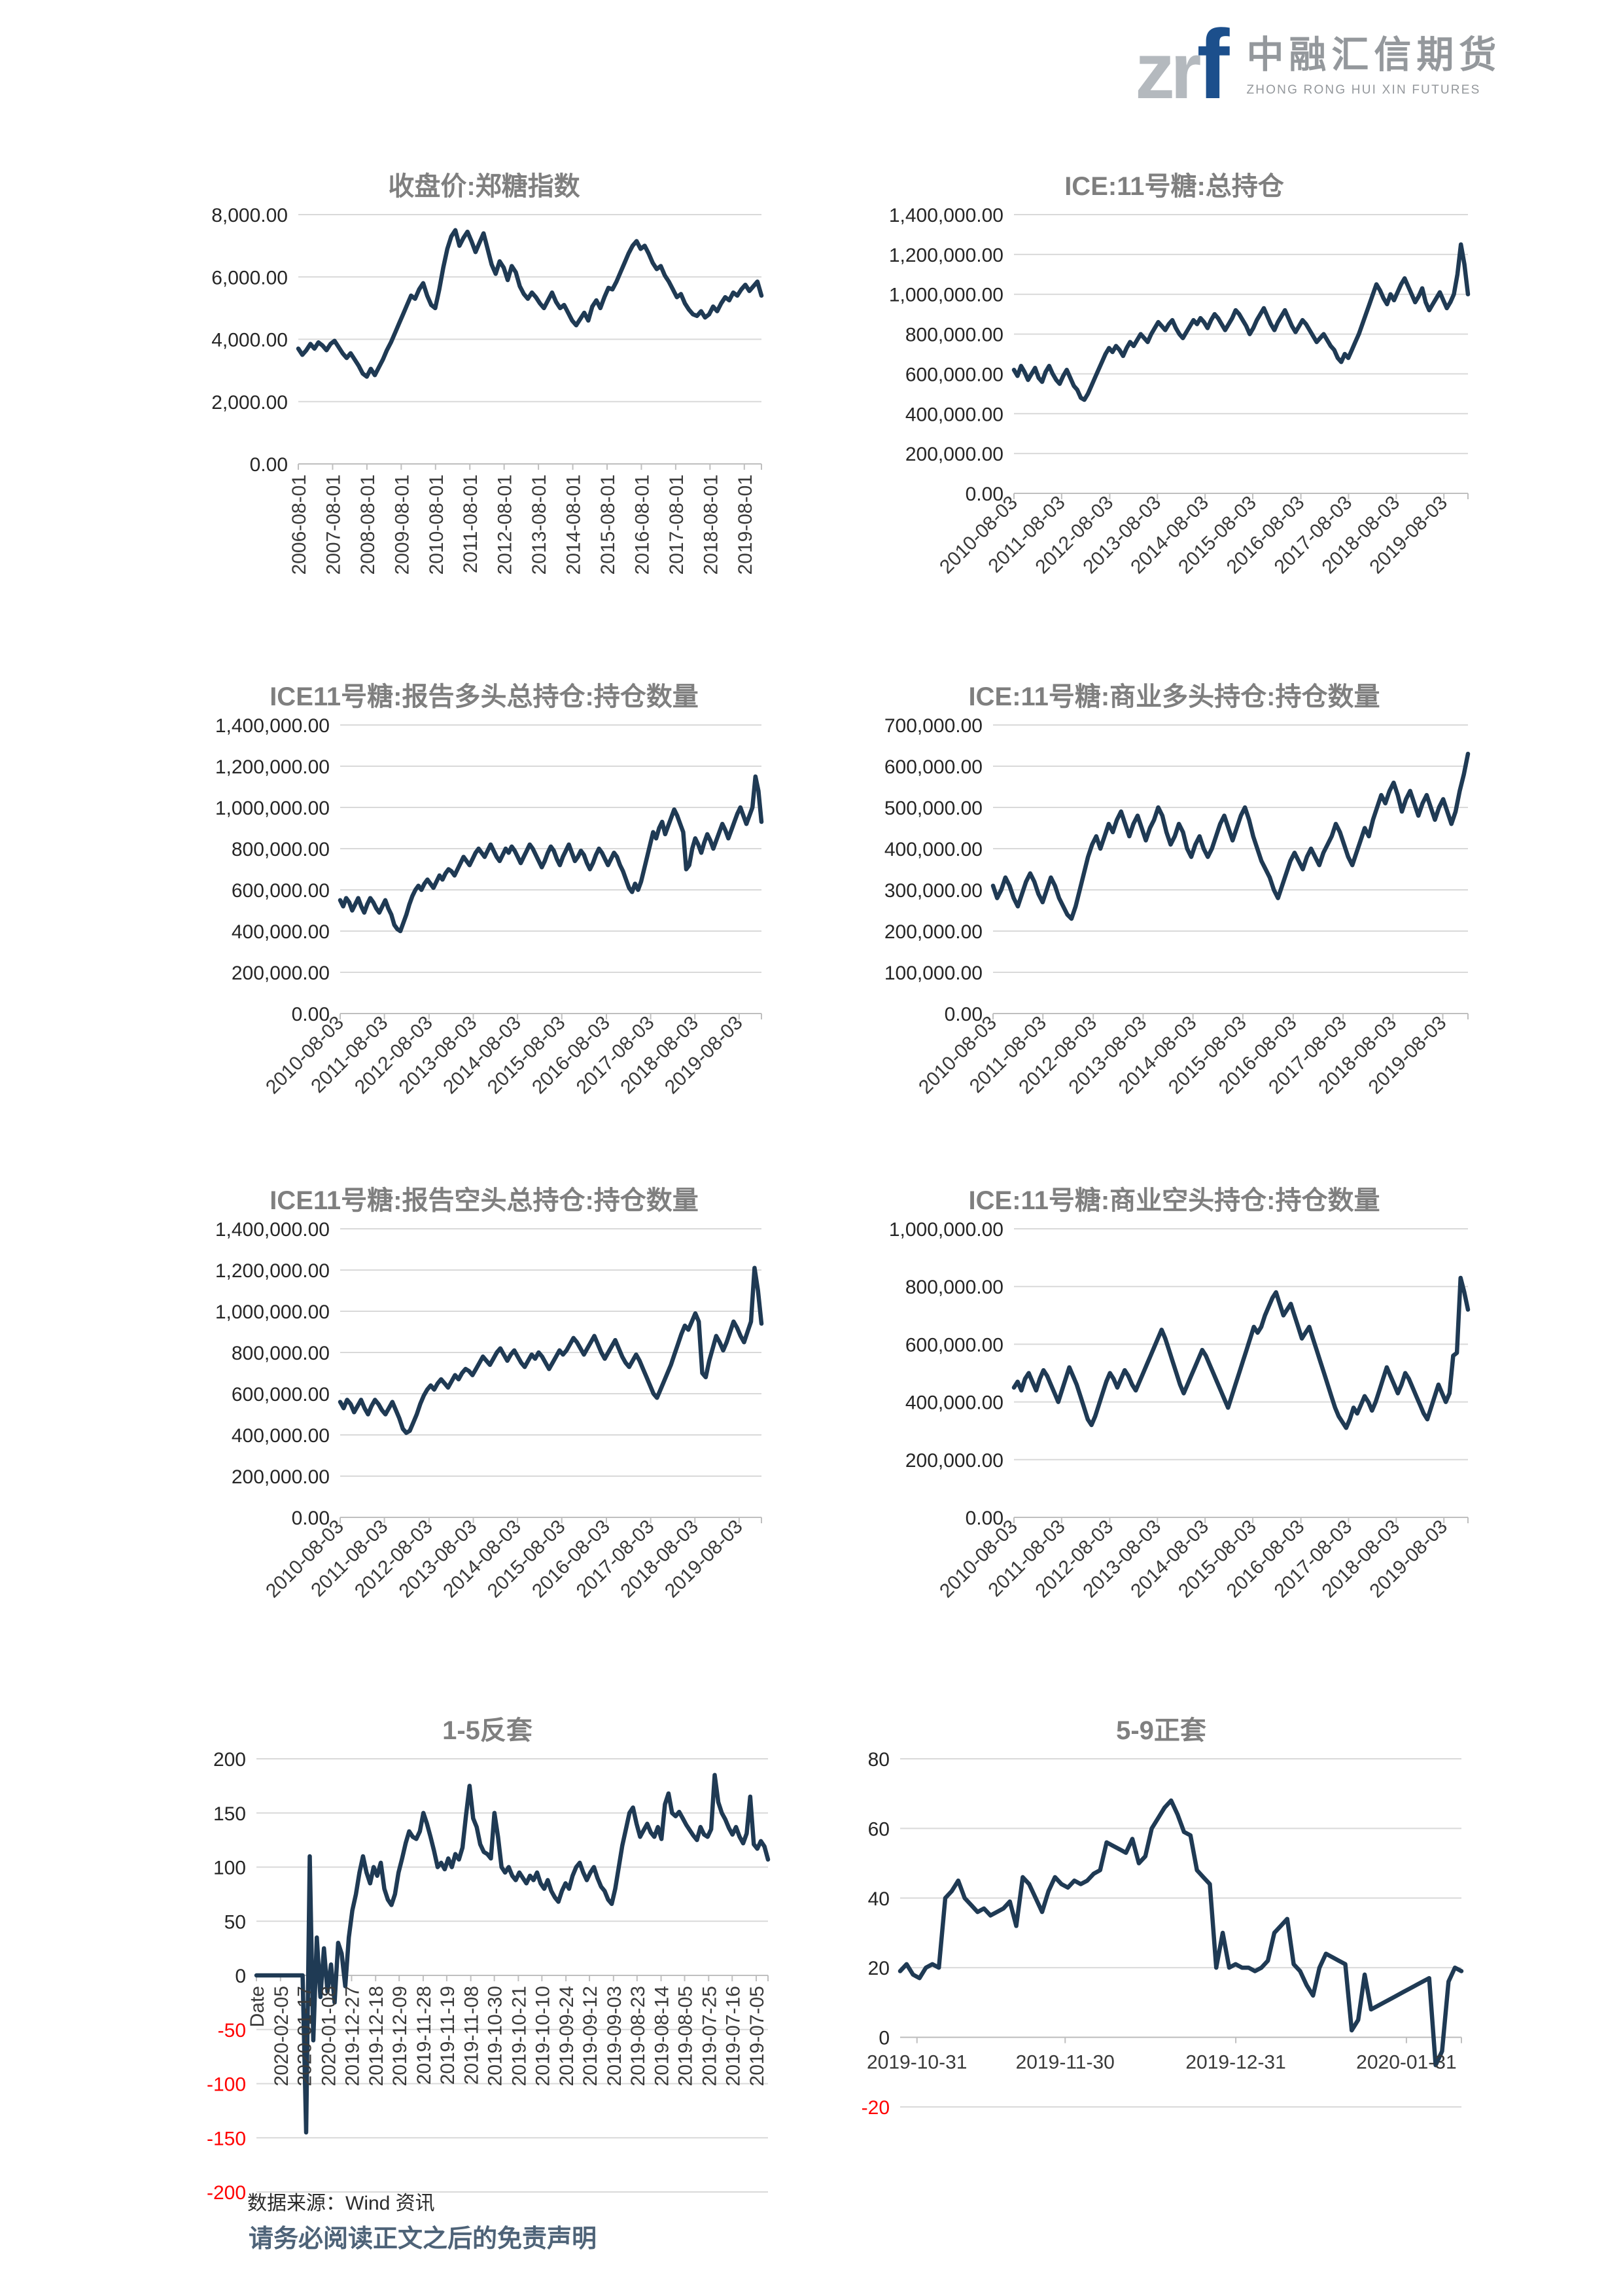 The image size is (1623, 2296). Describe the element at coordinates (934, 726) in the screenshot. I see `svg-text: 700,000.00` at that location.